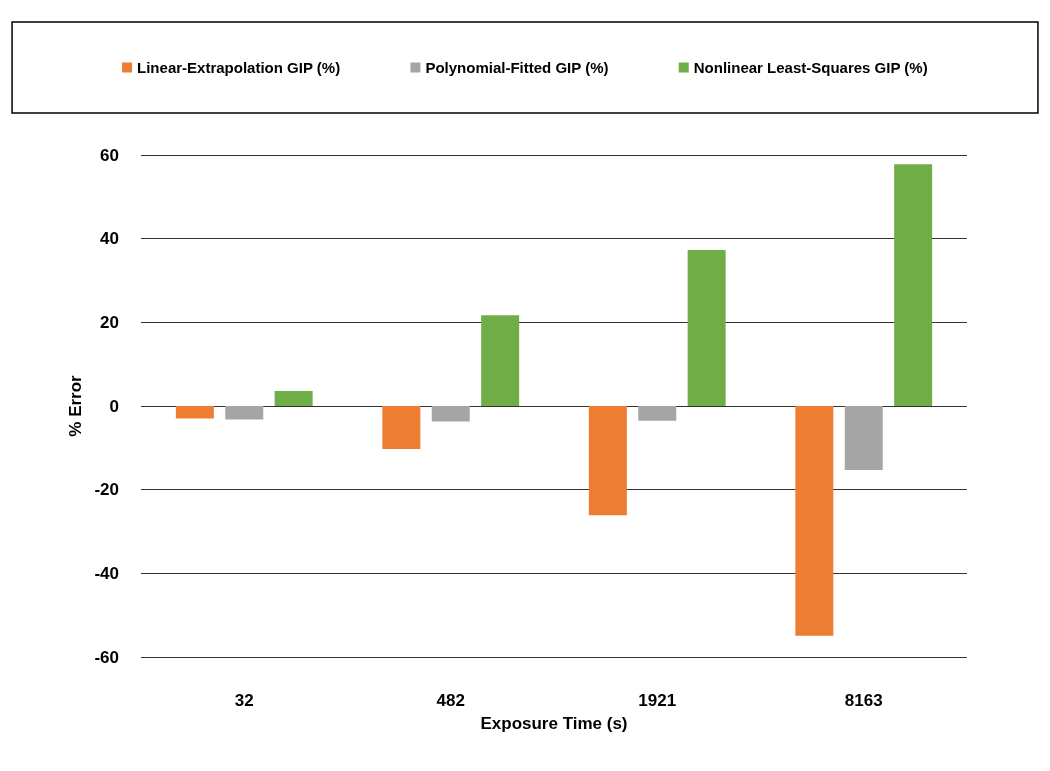 This screenshot has width=1050, height=771. Describe the element at coordinates (114, 406) in the screenshot. I see `y-tick-label: 0` at that location.